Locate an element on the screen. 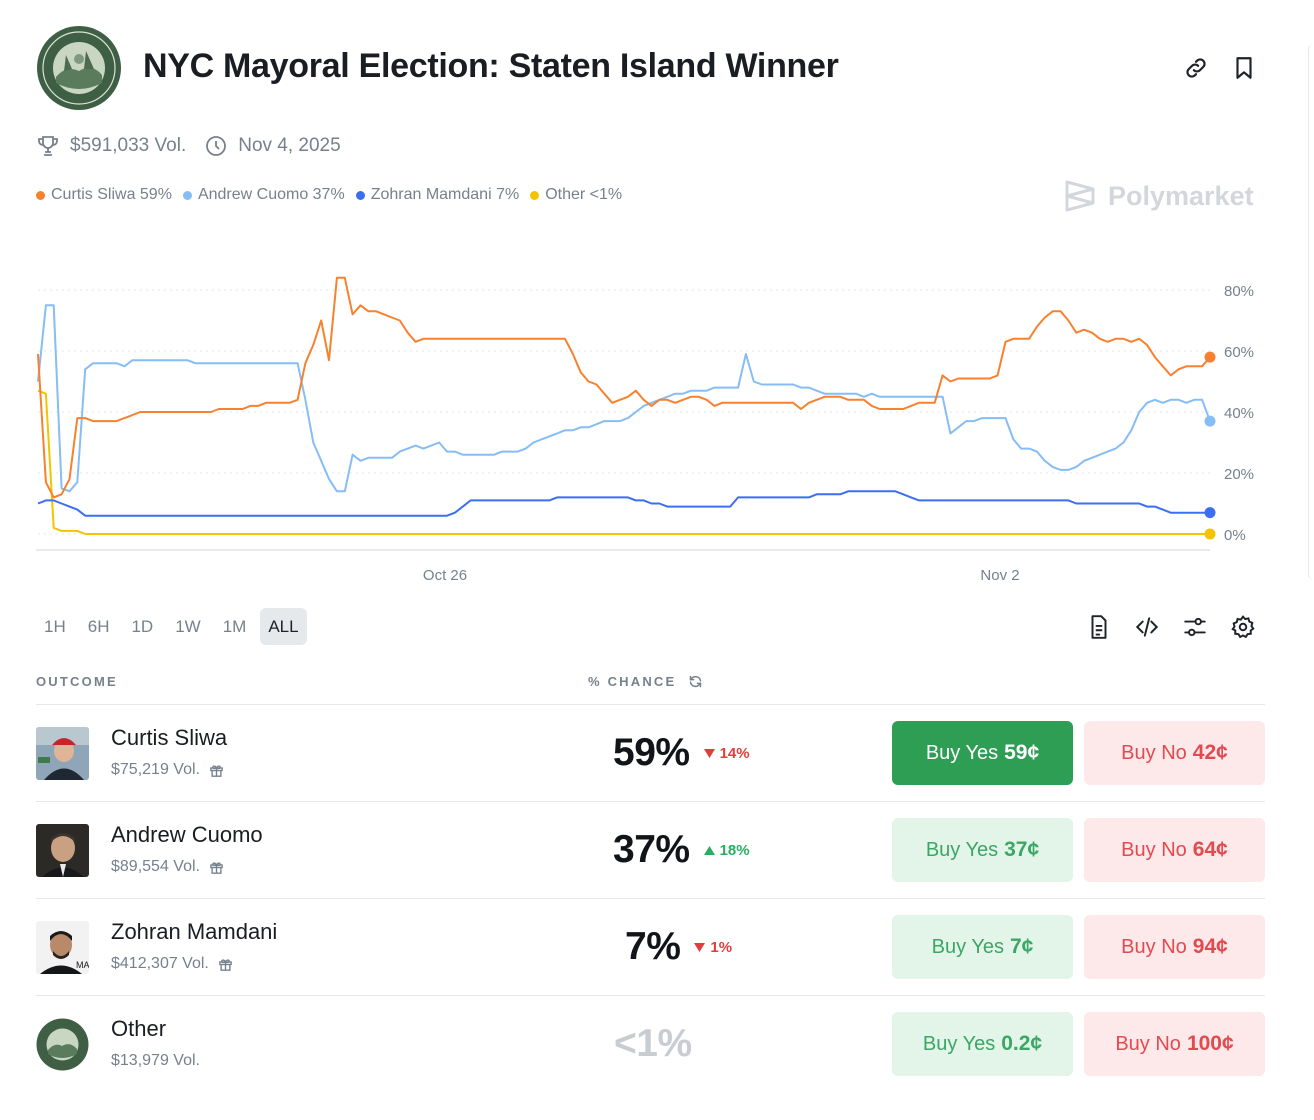 This screenshot has width=1314, height=1120. outcome-volume: $13,979 Vol. is located at coordinates (155, 1060).